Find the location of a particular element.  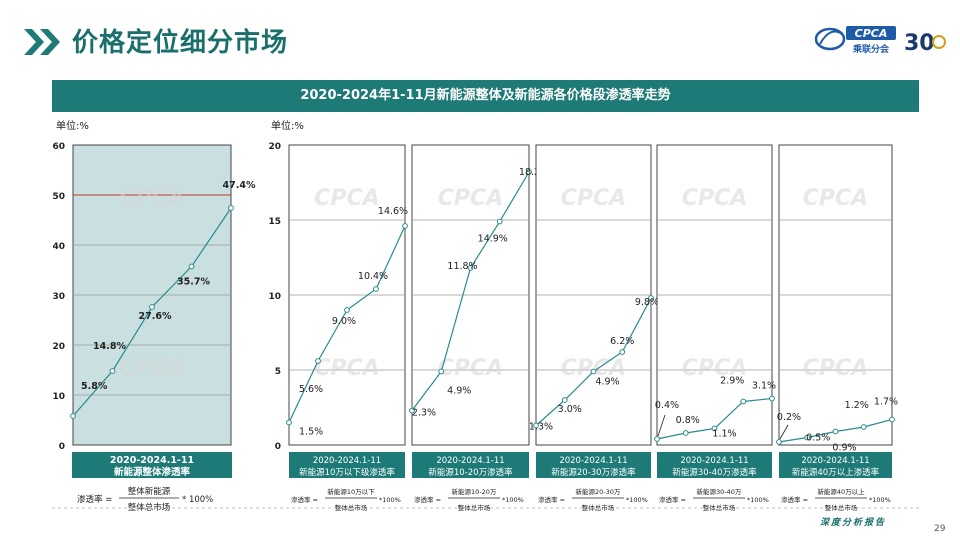

page-title: 价格定位细分市场 is located at coordinates (180, 43).